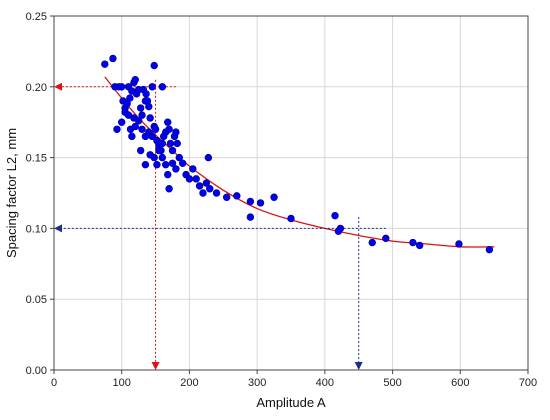 This screenshot has width=550, height=420. Describe the element at coordinates (122, 383) in the screenshot. I see `x-tick-label: 100` at that location.